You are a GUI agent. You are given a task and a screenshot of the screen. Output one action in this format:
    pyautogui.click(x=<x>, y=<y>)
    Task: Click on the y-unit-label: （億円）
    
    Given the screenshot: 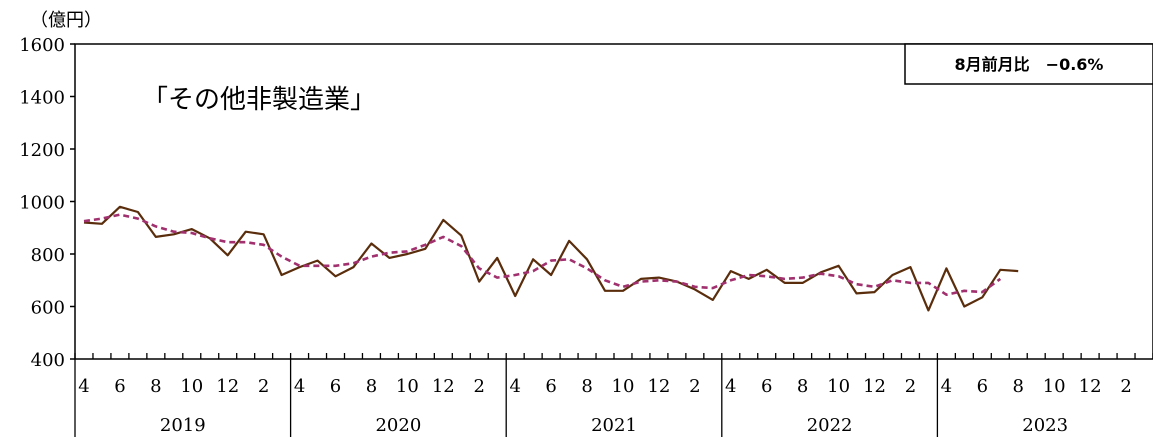 What is the action you would take?
    pyautogui.click(x=66, y=20)
    